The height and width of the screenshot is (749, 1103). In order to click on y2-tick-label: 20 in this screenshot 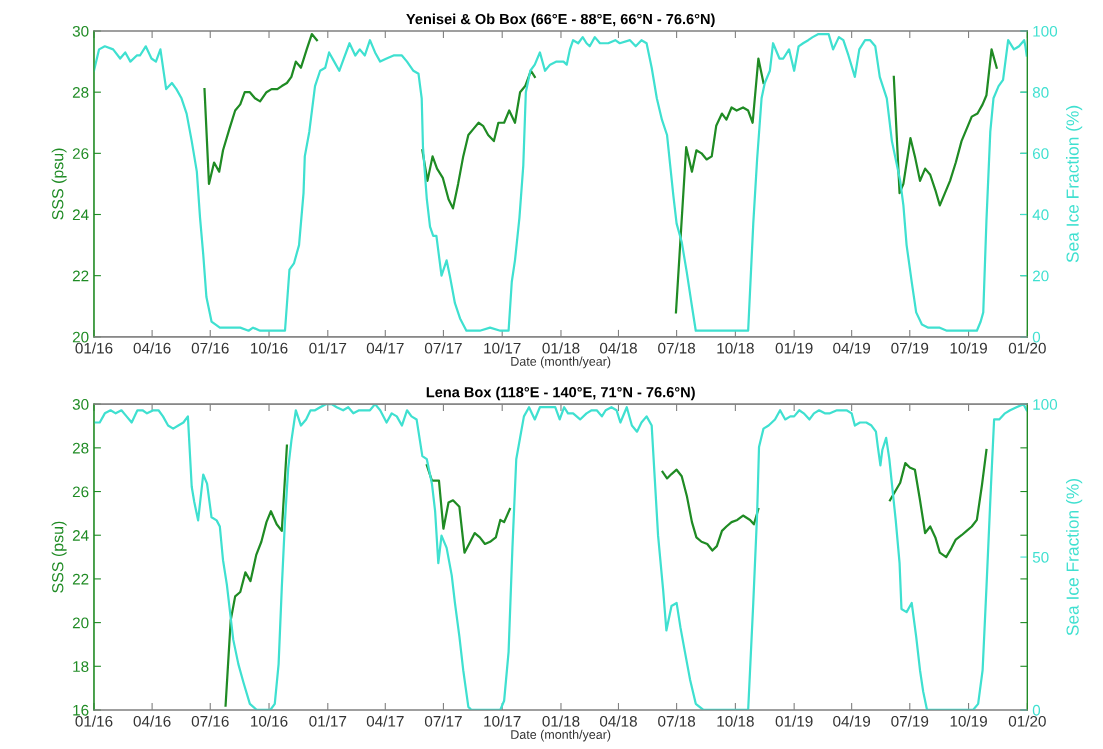, I will do `click(1040, 276)`.